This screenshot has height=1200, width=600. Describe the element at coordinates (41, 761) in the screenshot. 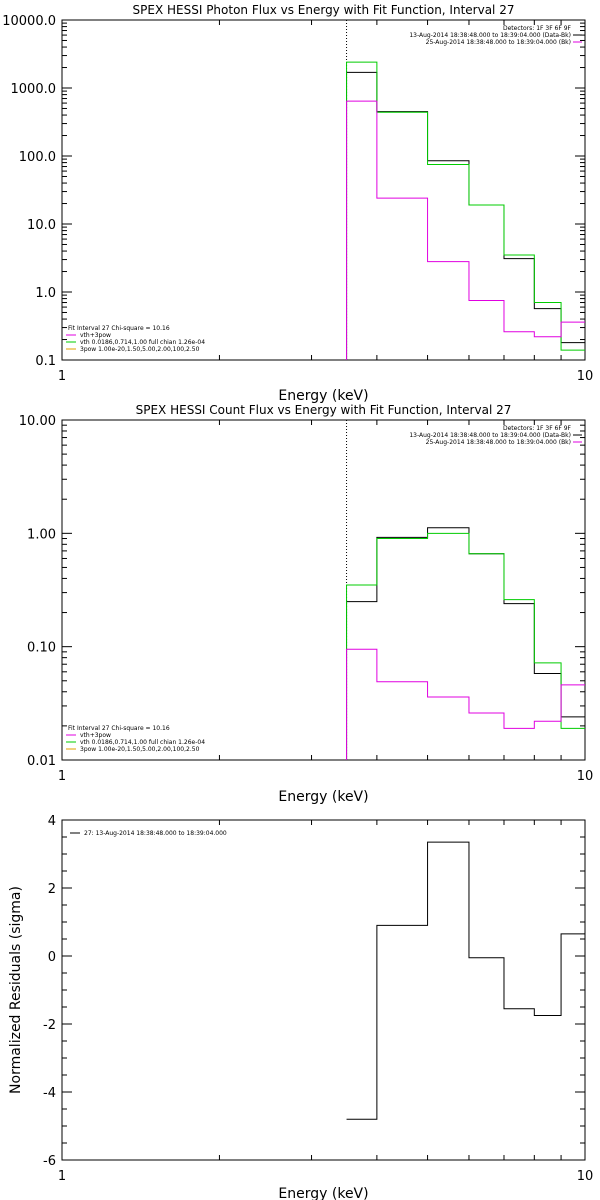

I see `y-tick-label: 0.01` at that location.